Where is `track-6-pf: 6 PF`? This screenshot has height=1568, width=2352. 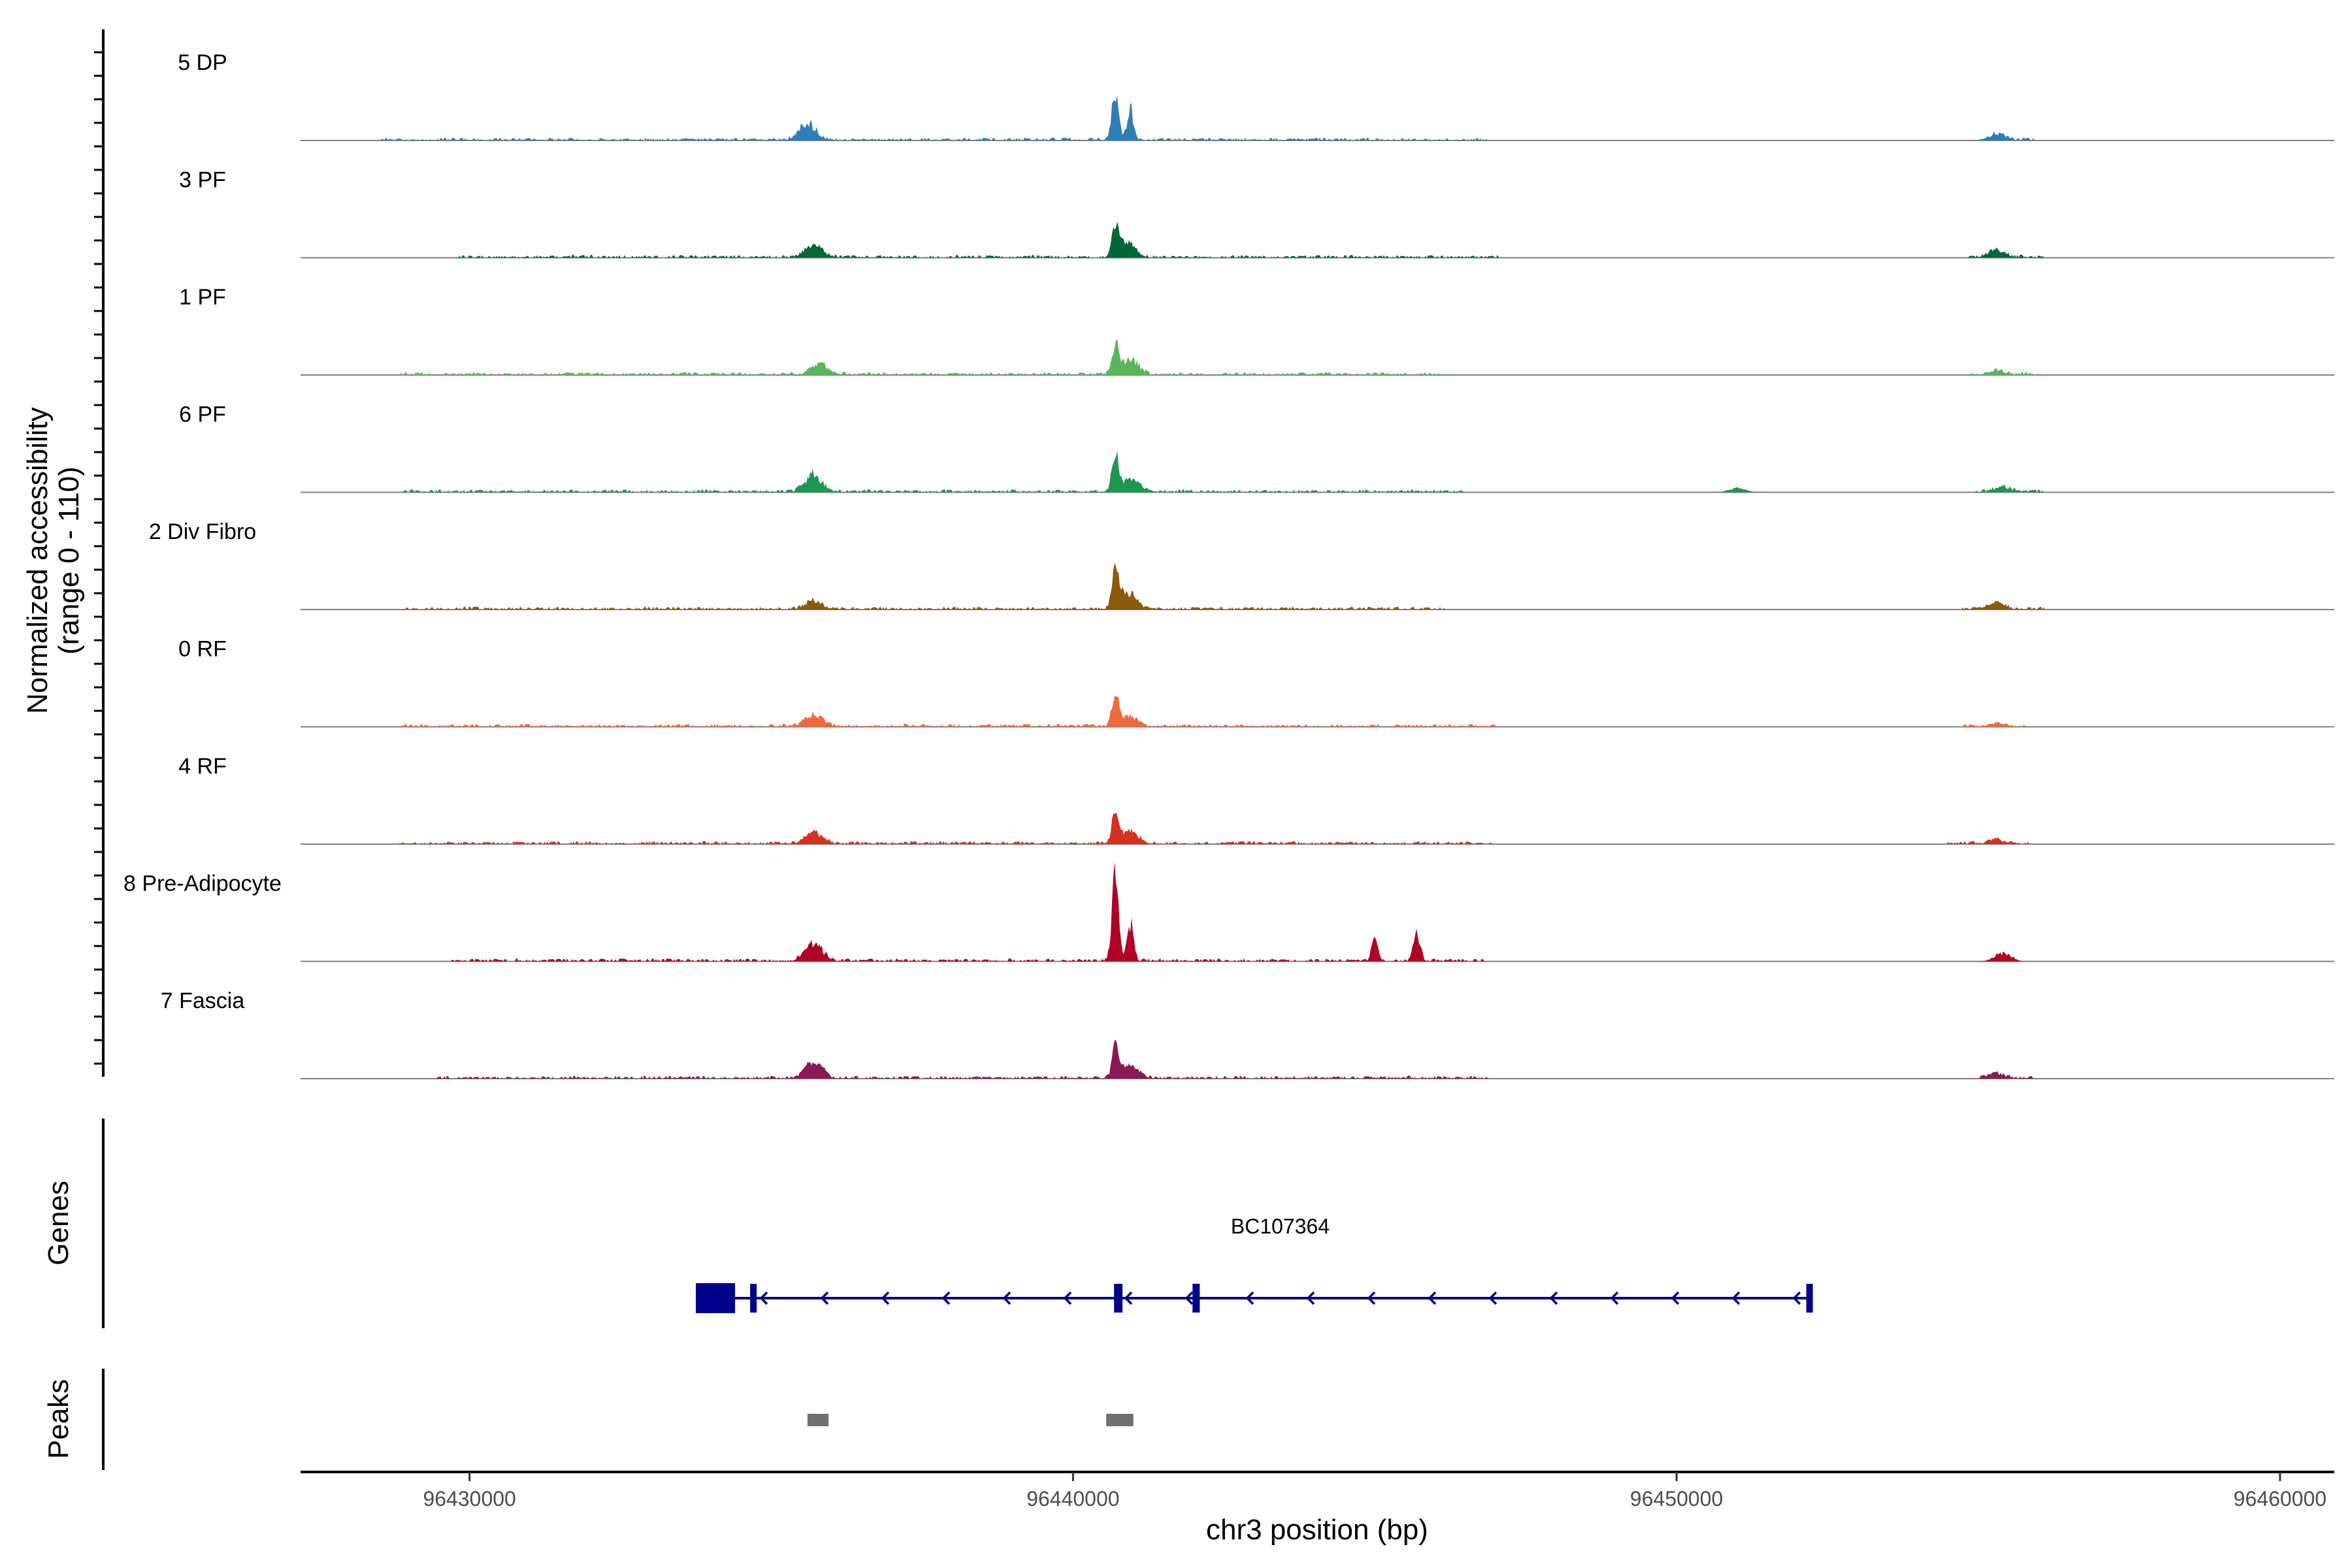 track-6-pf: 6 PF is located at coordinates (1256, 447).